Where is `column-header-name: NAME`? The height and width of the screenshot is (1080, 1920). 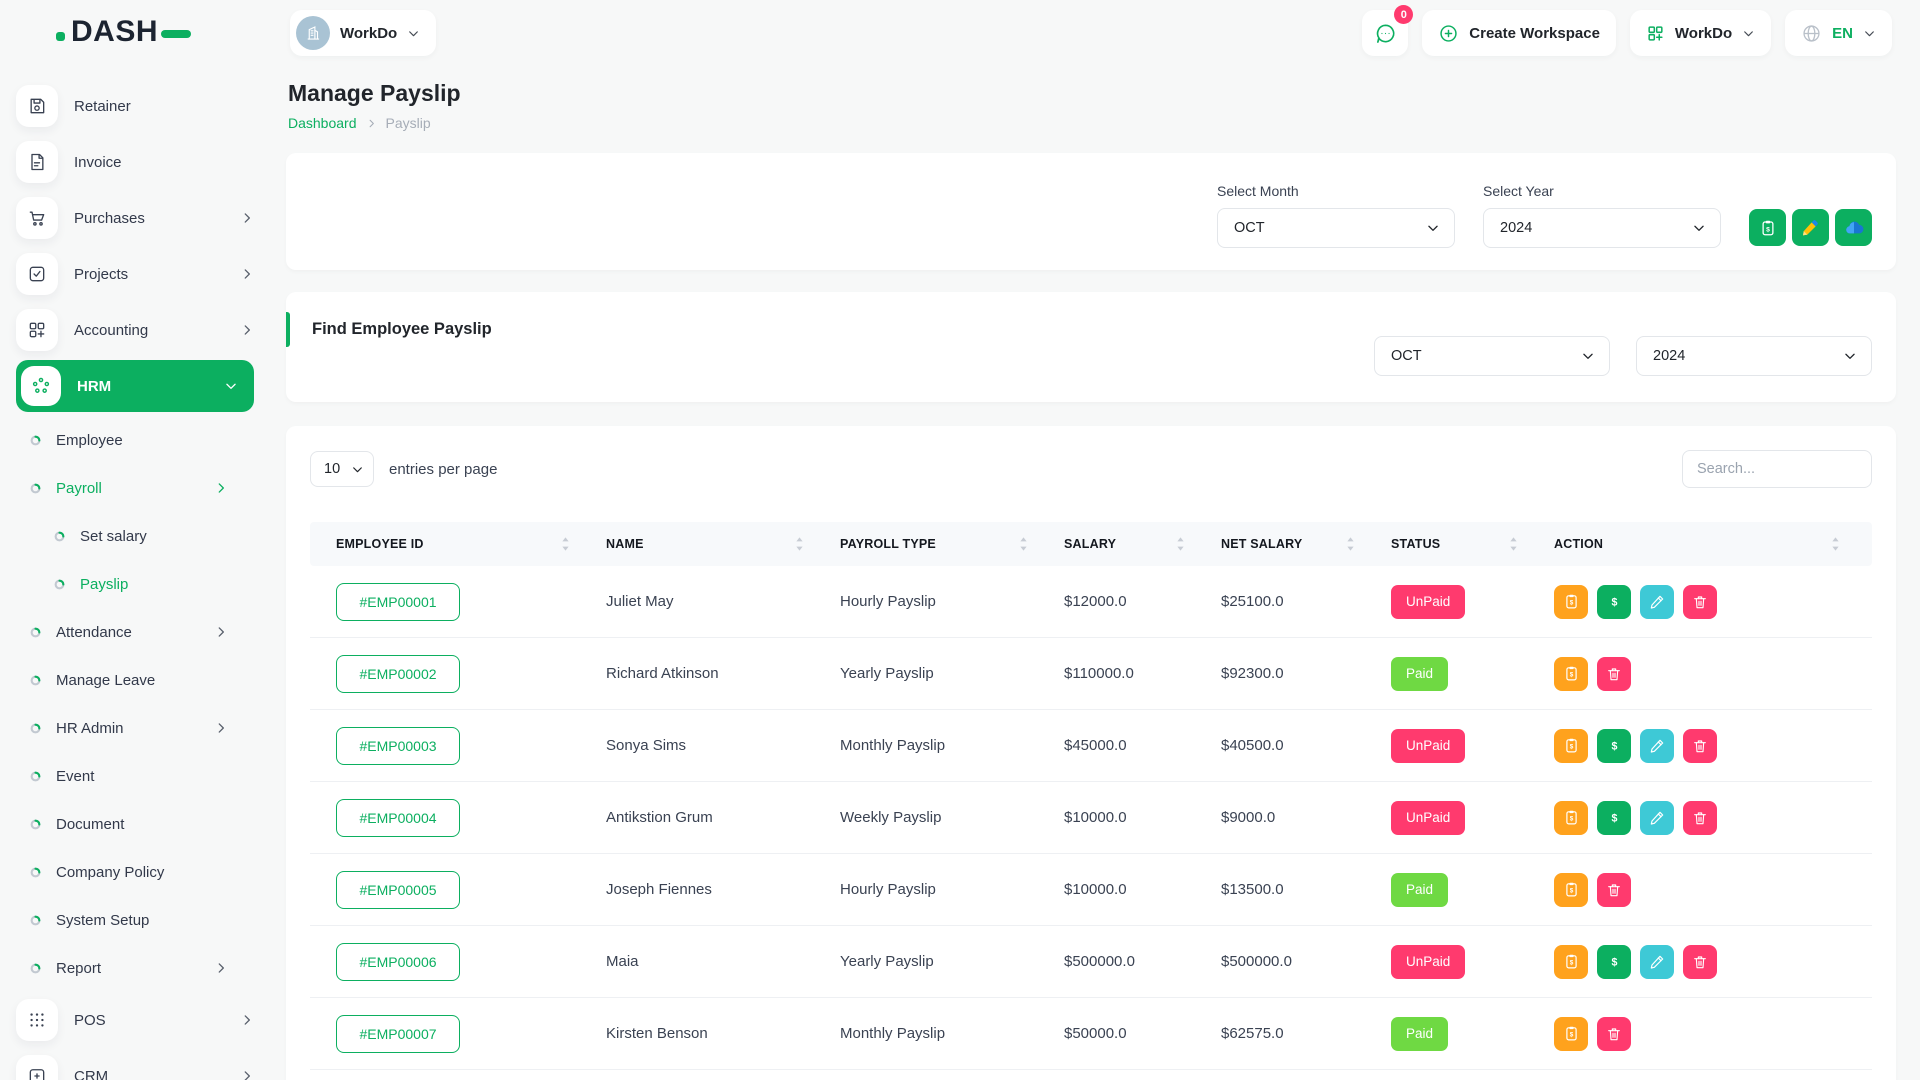
column-header-name: NAME is located at coordinates (697, 544).